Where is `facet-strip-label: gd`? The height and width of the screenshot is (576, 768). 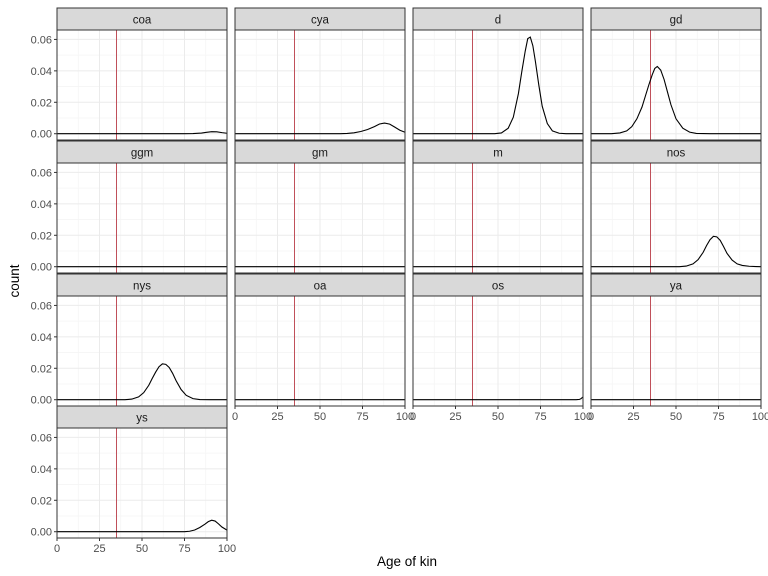 facet-strip-label: gd is located at coordinates (676, 21).